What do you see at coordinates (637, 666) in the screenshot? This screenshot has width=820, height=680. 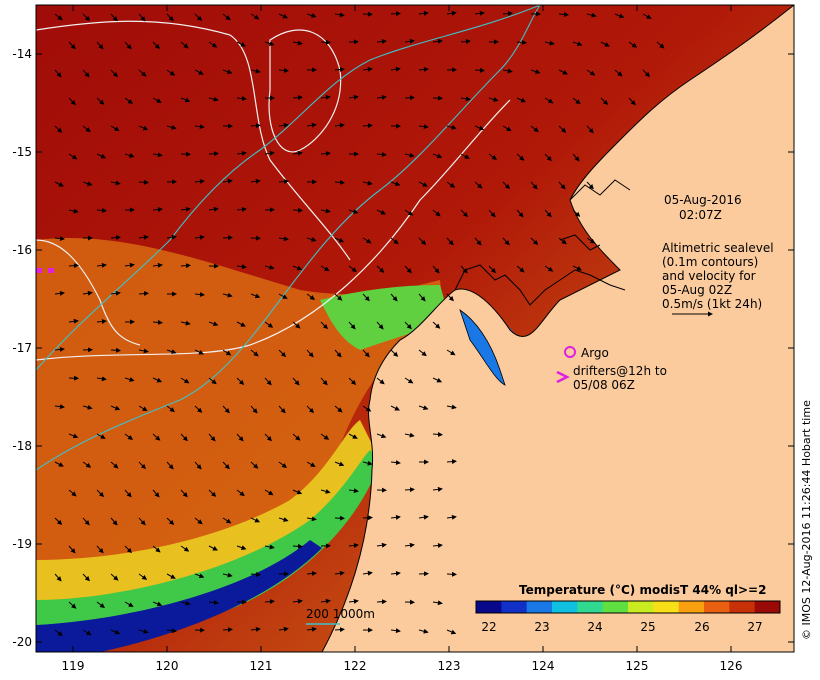 I see `lon-tick-label: 125` at bounding box center [637, 666].